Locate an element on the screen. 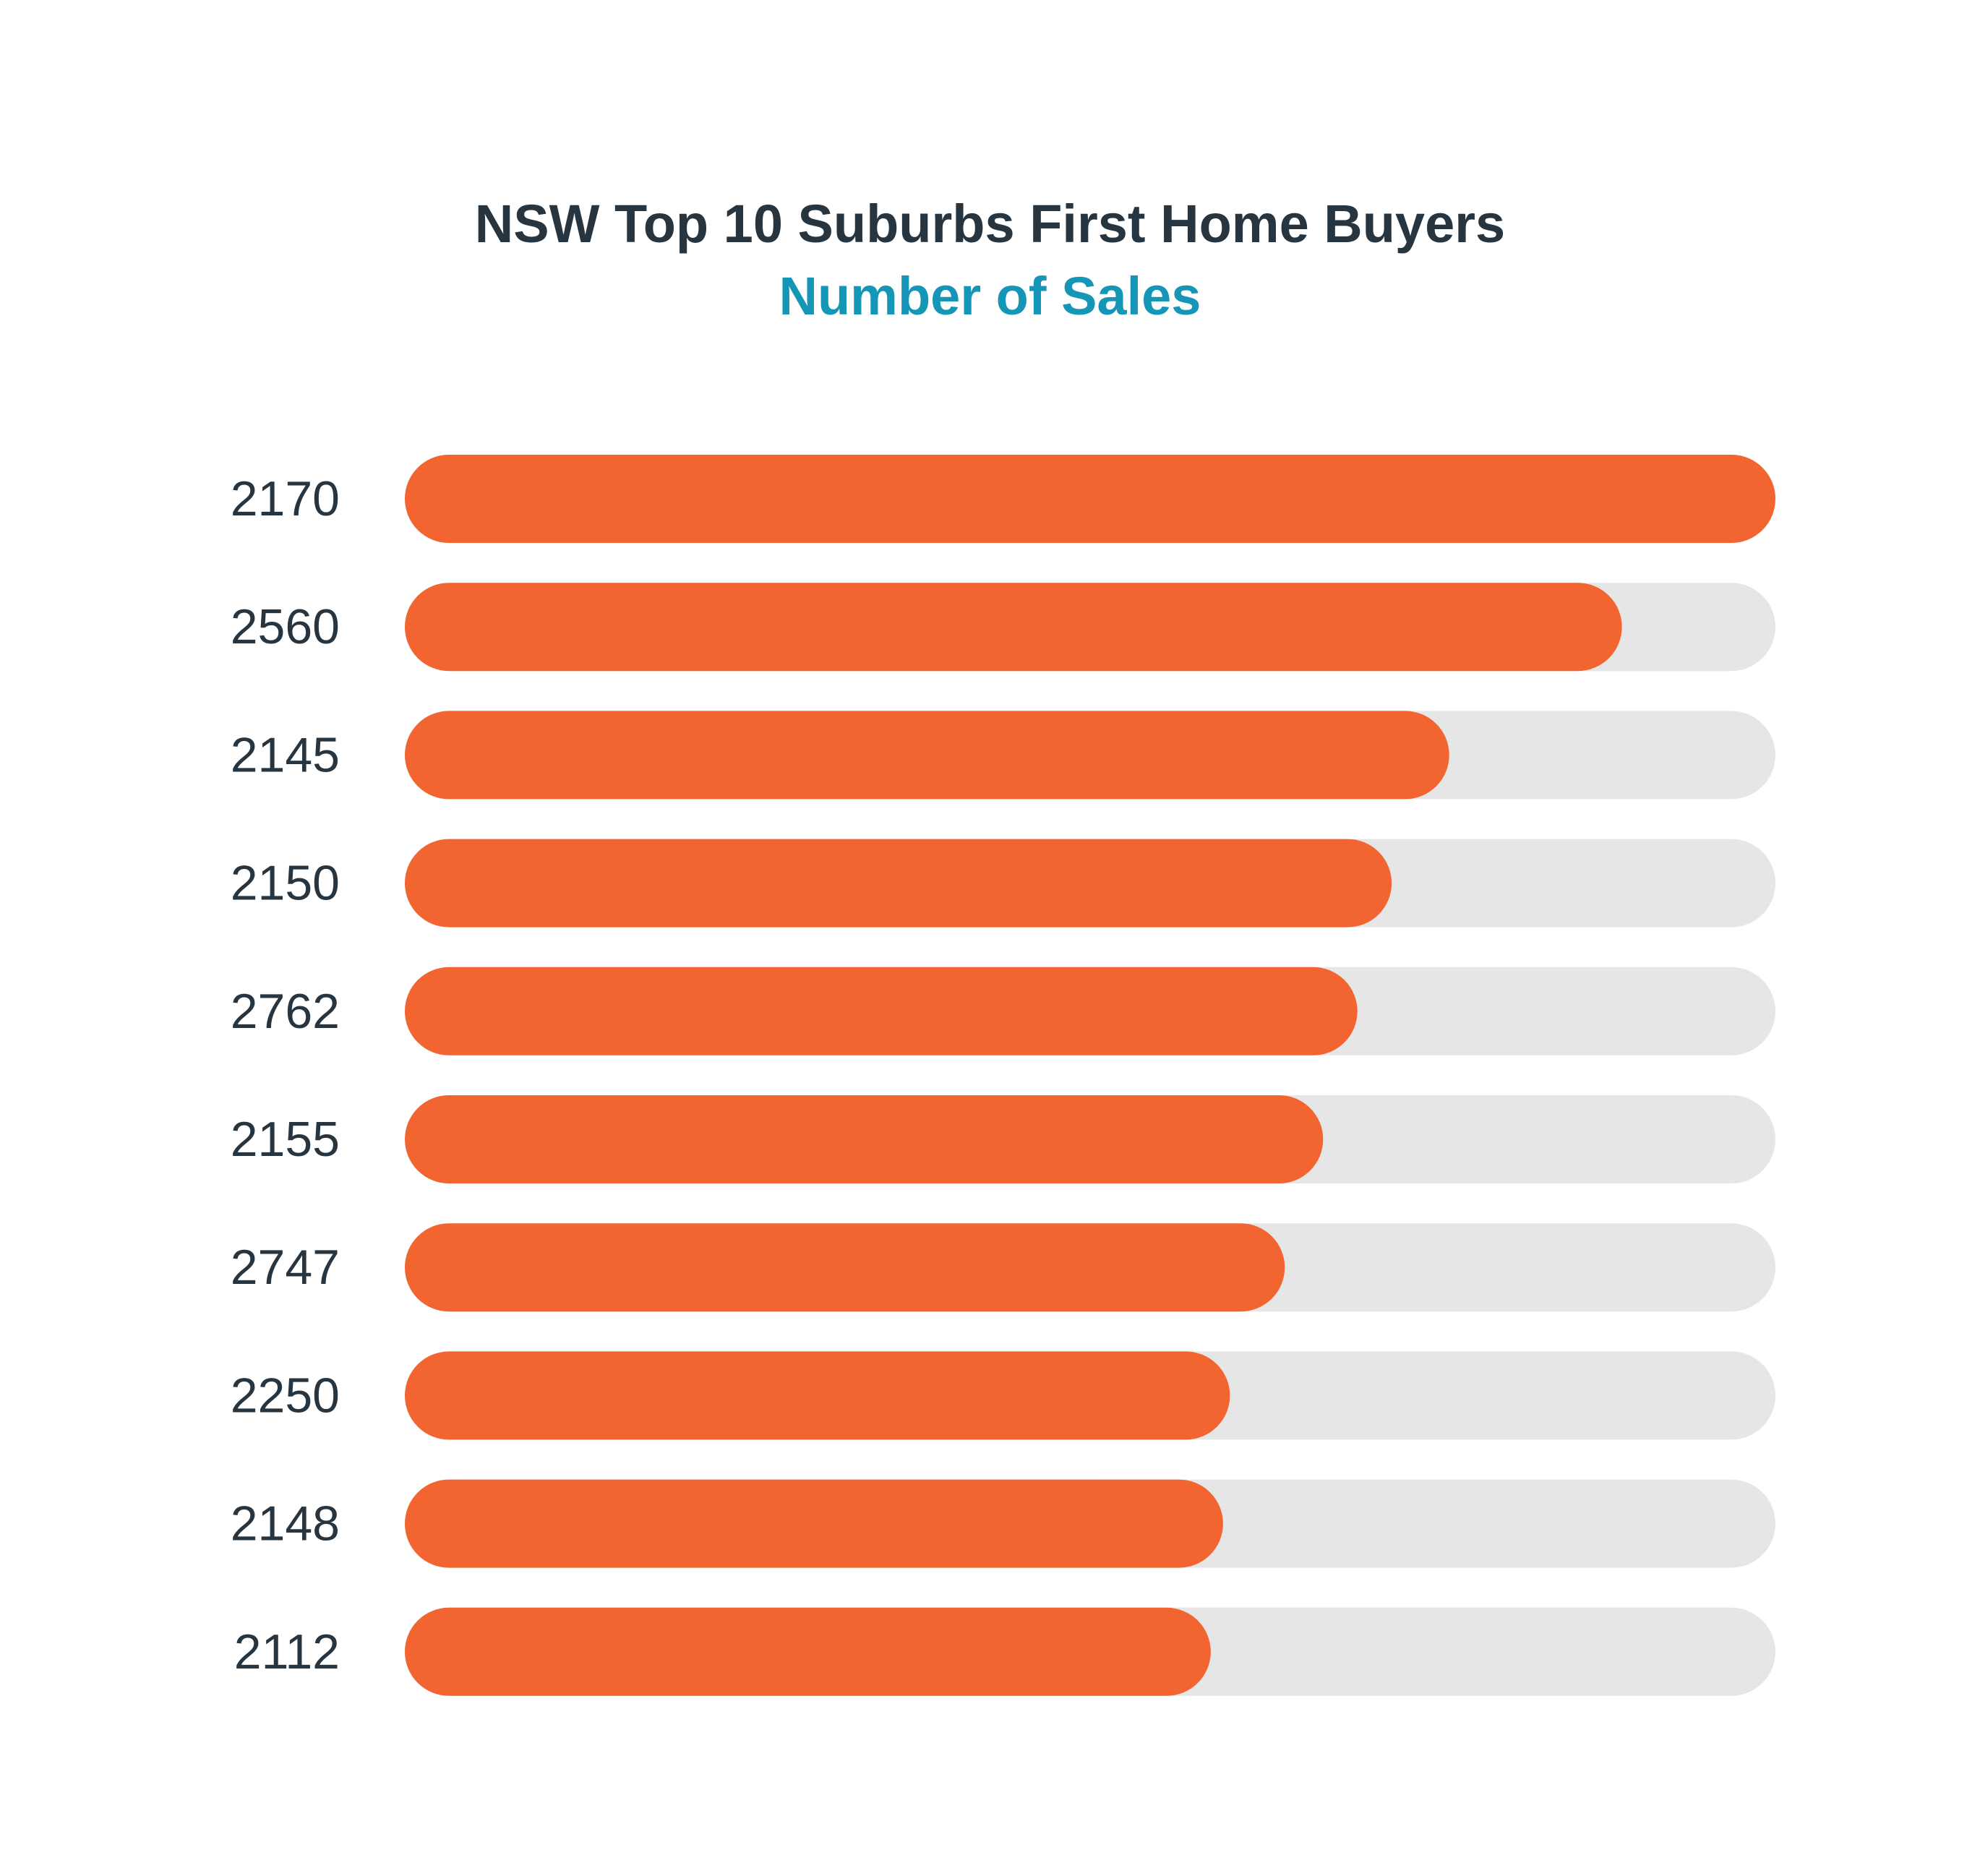 This screenshot has height=1876, width=1980. bar-row-2112: 2112 is located at coordinates (1004, 1652).